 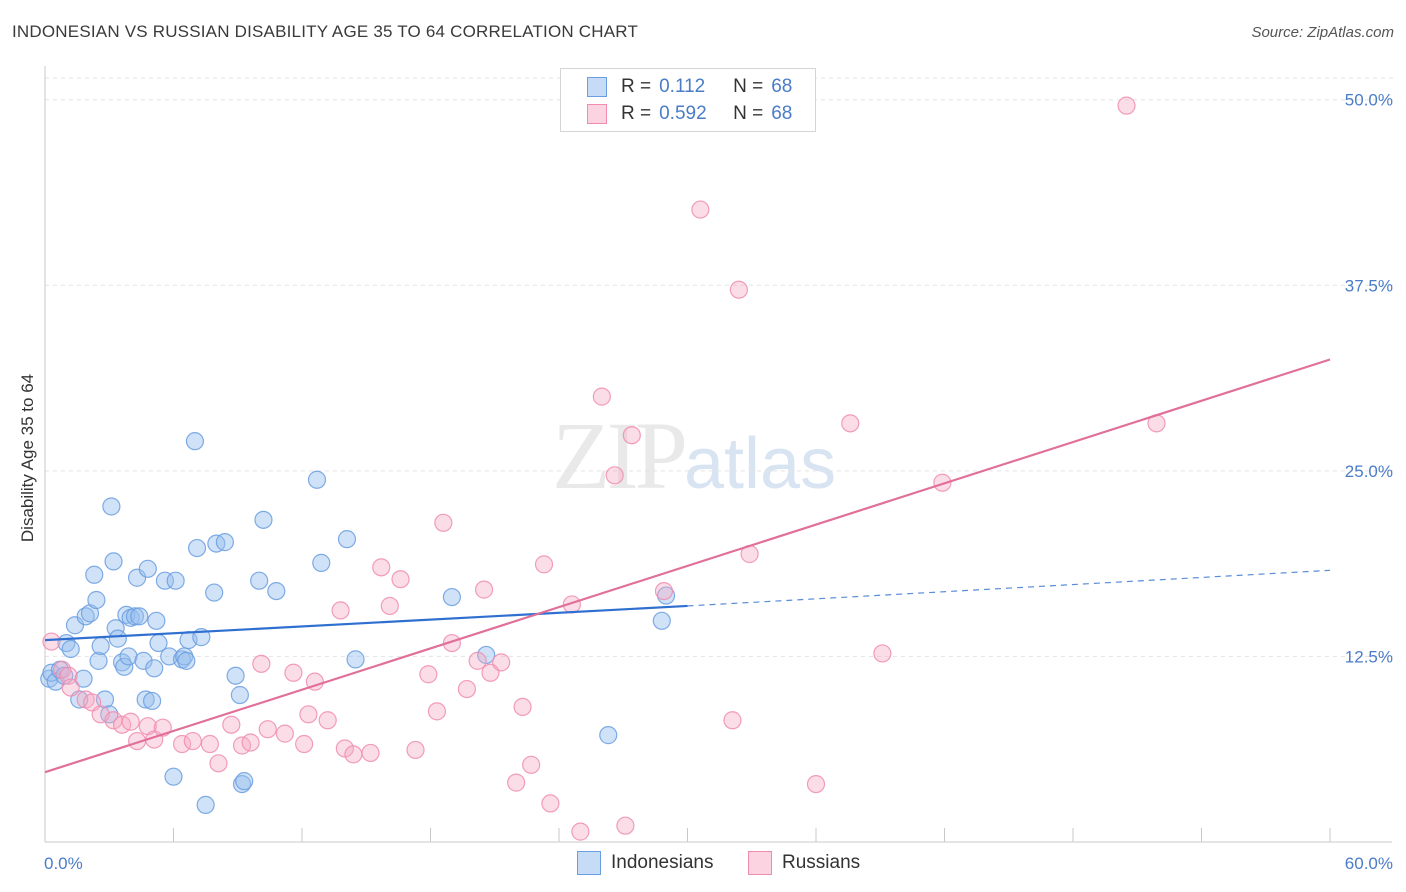 I want to click on watermark: ZIPatlas, so click(x=694, y=455).